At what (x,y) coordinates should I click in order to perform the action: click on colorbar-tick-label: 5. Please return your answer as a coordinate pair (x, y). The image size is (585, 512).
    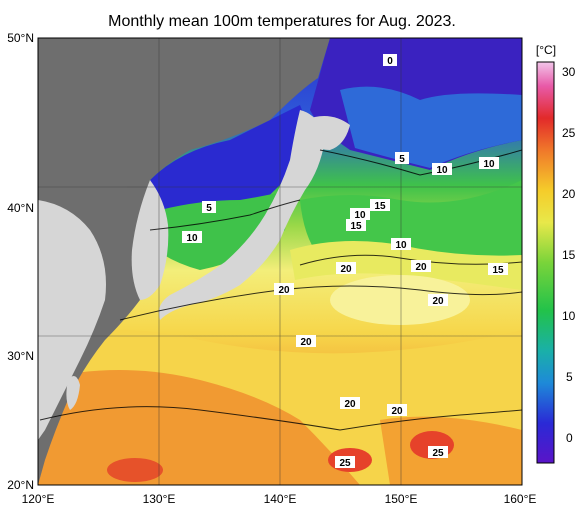
    Looking at the image, I should click on (569, 377).